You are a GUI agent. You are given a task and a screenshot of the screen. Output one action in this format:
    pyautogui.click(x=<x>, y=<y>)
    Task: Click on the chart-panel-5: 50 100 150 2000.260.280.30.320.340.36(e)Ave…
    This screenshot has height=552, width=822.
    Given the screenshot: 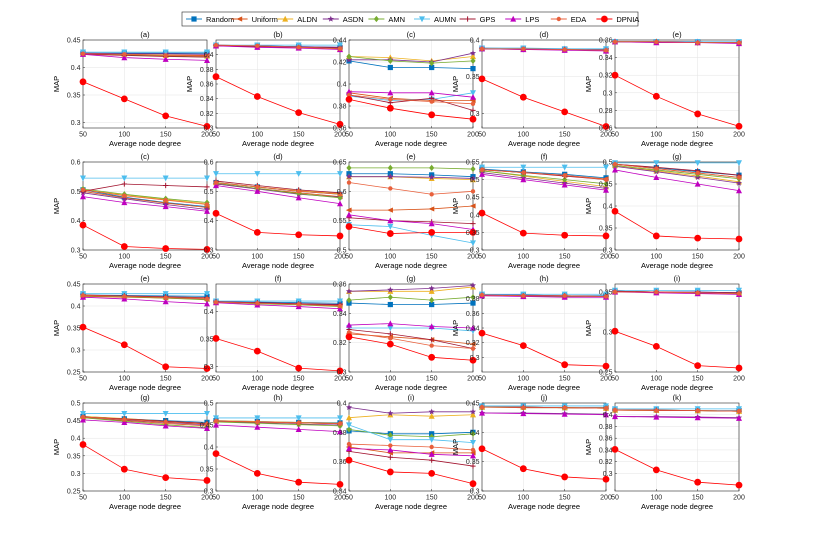 What is the action you would take?
    pyautogui.click(x=664, y=89)
    